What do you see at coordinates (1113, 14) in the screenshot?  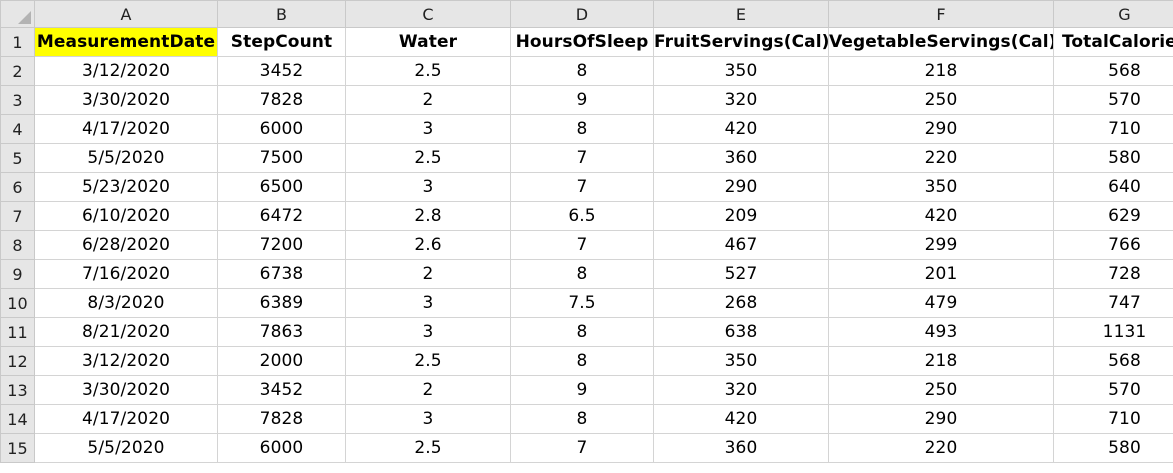 I see `column-header-g: G` at bounding box center [1113, 14].